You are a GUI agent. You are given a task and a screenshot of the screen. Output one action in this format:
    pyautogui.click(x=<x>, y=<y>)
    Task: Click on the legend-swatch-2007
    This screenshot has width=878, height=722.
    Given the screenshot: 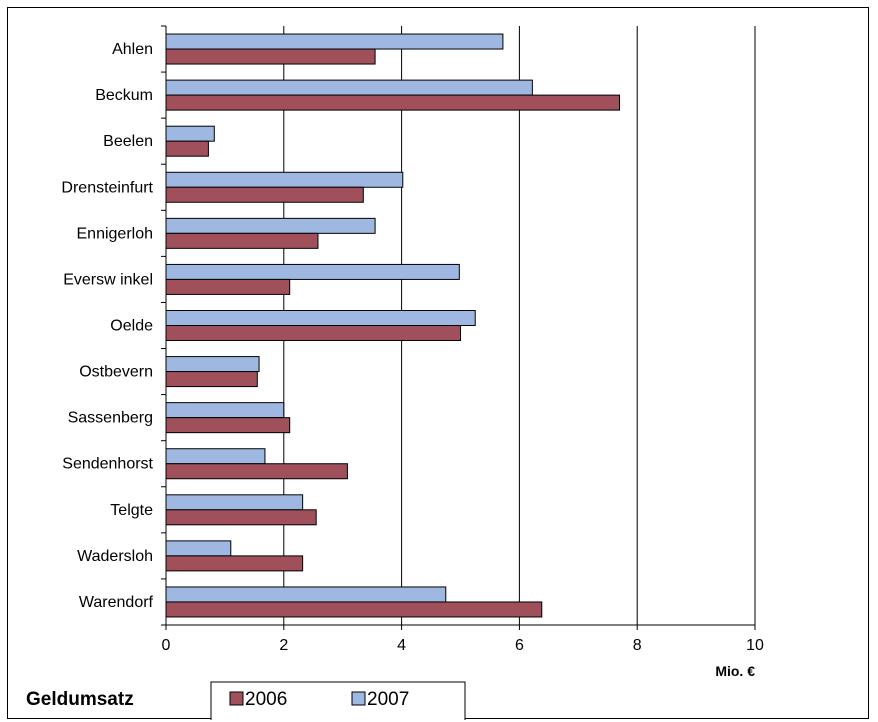 What is the action you would take?
    pyautogui.click(x=358, y=698)
    